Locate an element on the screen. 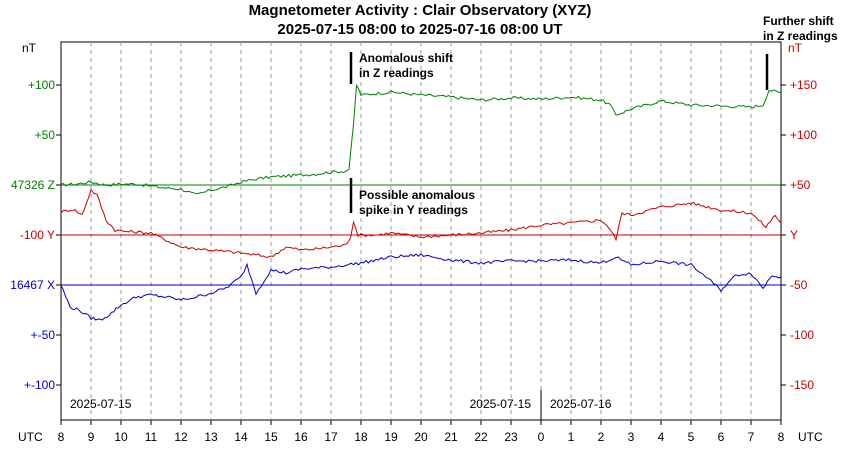 This screenshot has width=865, height=450. left-tick-label: -100 Y is located at coordinates (37, 235).